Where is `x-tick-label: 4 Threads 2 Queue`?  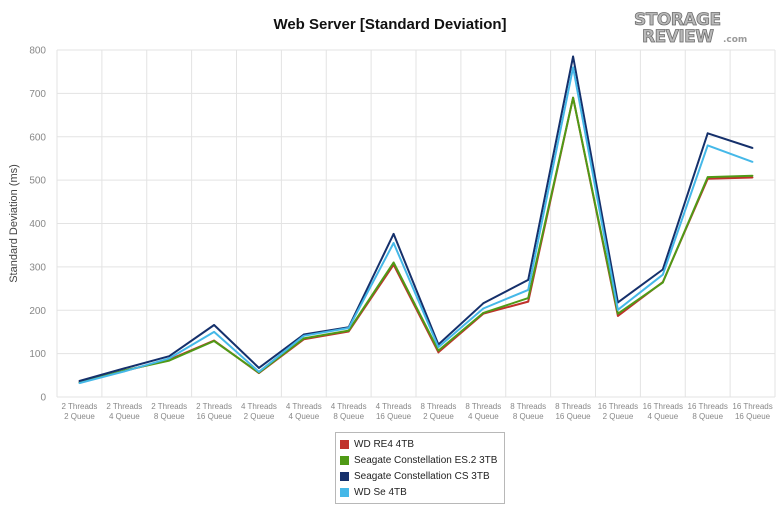
x-tick-label: 4 Threads 2 Queue is located at coordinates (259, 411).